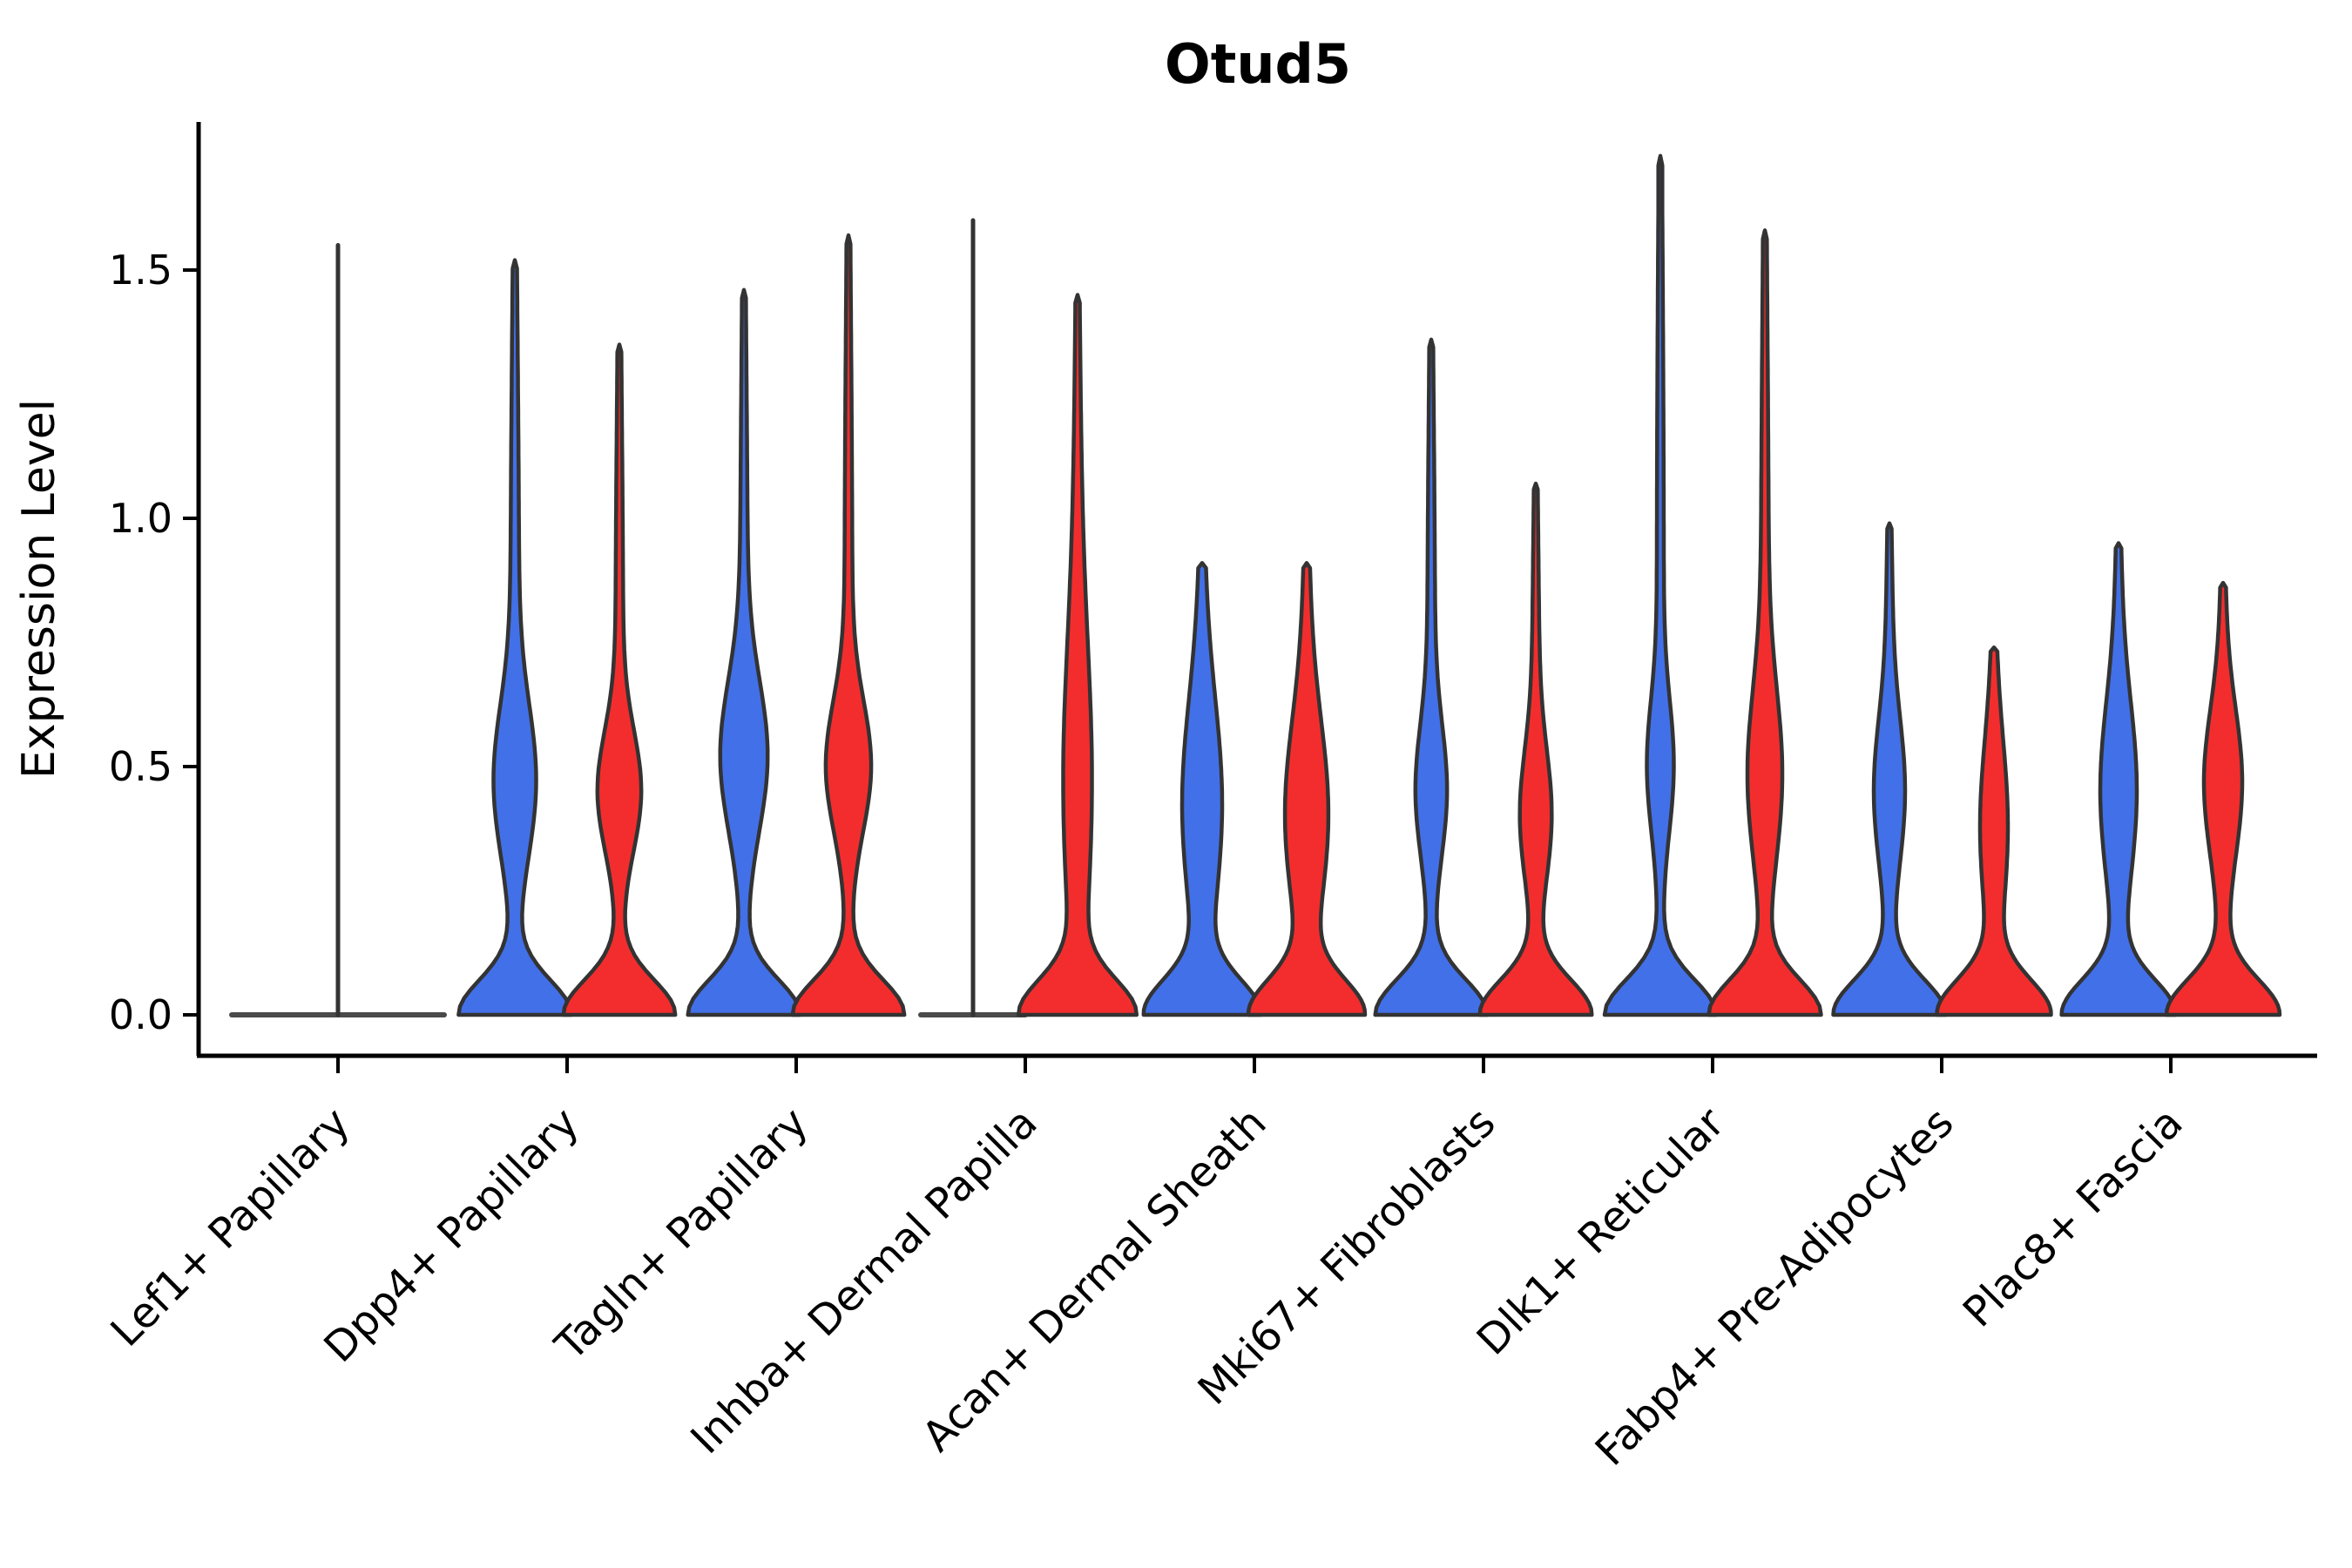 The width and height of the screenshot is (2352, 1568). I want to click on y-axis-ticks: 0.0 0.5 1.0 1.5, so click(154, 642).